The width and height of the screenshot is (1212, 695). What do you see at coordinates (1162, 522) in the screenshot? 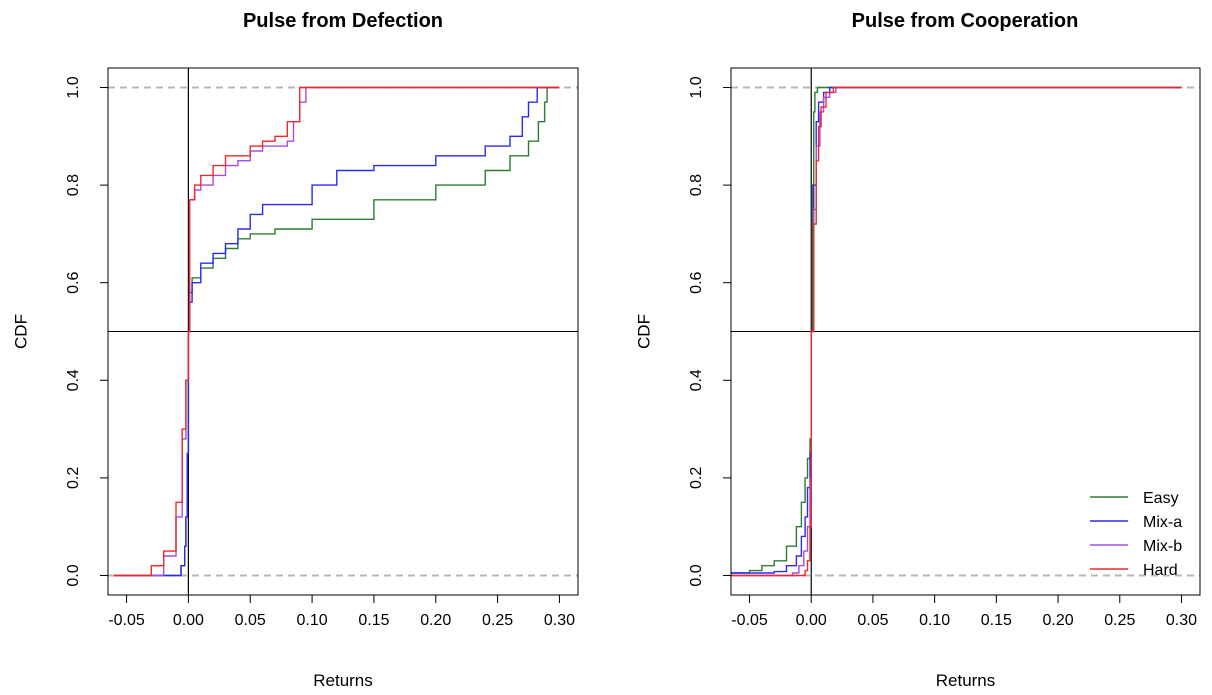
I see `legend-label-mix-a: Mix-a` at bounding box center [1162, 522].